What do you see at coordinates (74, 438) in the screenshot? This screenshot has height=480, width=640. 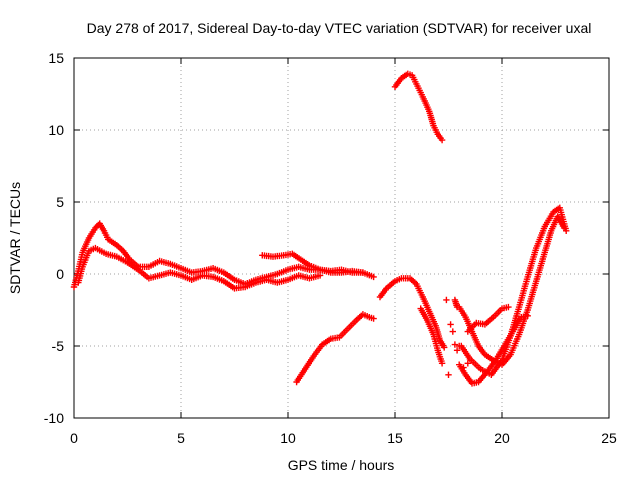 I see `x-tick-label: 0` at bounding box center [74, 438].